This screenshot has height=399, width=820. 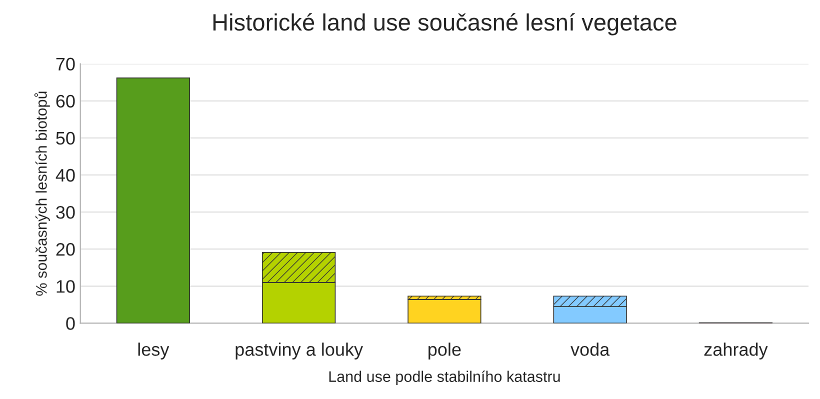 I want to click on y-tick-label: 40, so click(x=65, y=175).